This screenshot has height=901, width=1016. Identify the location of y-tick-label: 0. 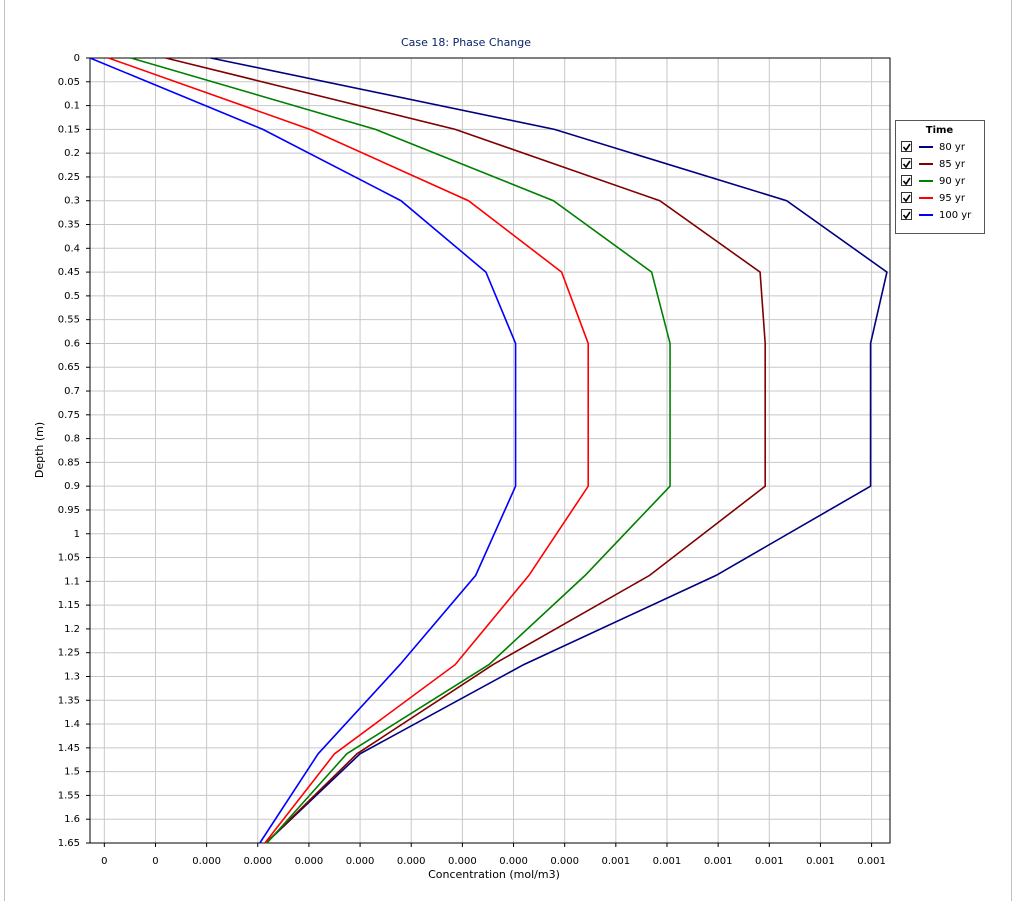
(77, 58).